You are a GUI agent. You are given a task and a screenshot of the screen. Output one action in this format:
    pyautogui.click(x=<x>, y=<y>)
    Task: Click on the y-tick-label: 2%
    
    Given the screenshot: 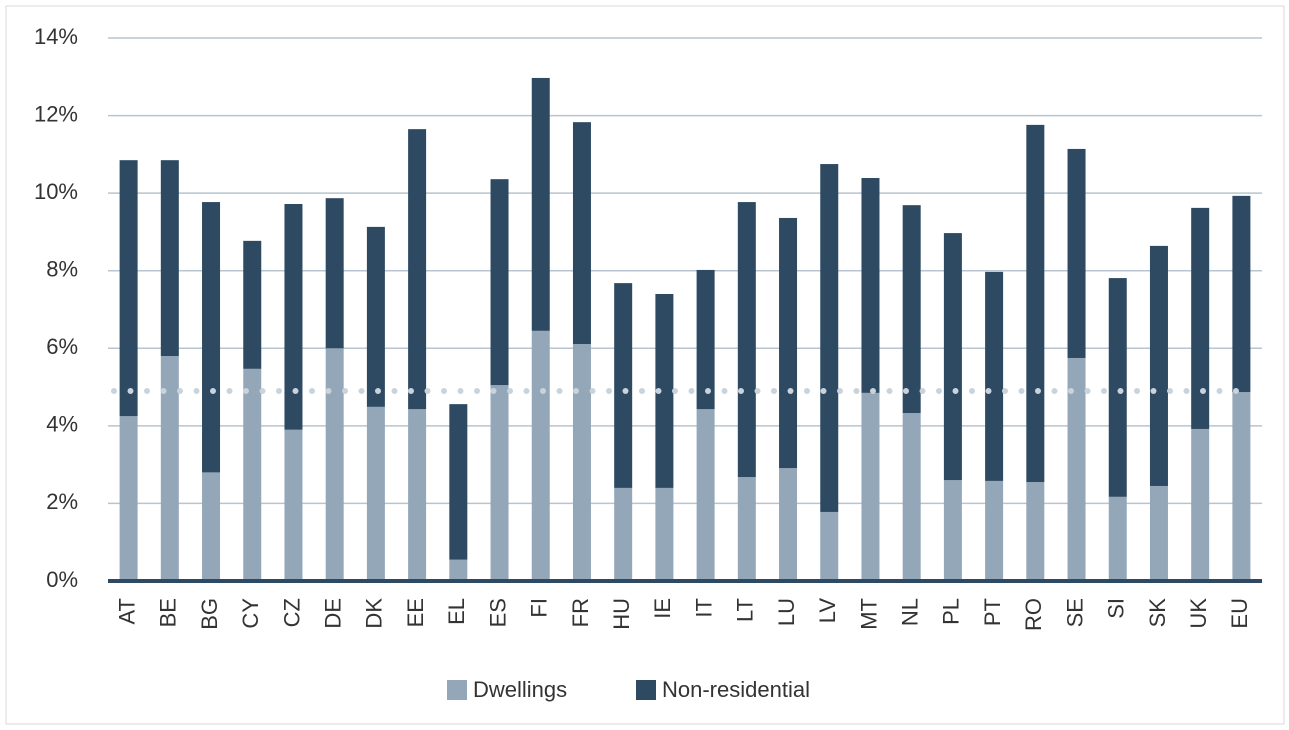 What is the action you would take?
    pyautogui.click(x=62, y=501)
    